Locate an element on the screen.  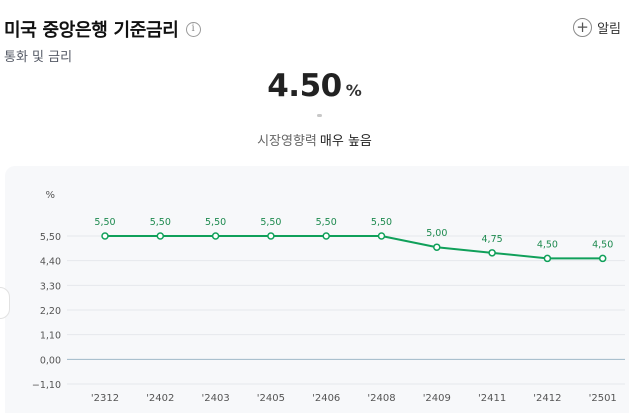
page-title: 미국 중앙은행 기준금리 is located at coordinates (91, 30).